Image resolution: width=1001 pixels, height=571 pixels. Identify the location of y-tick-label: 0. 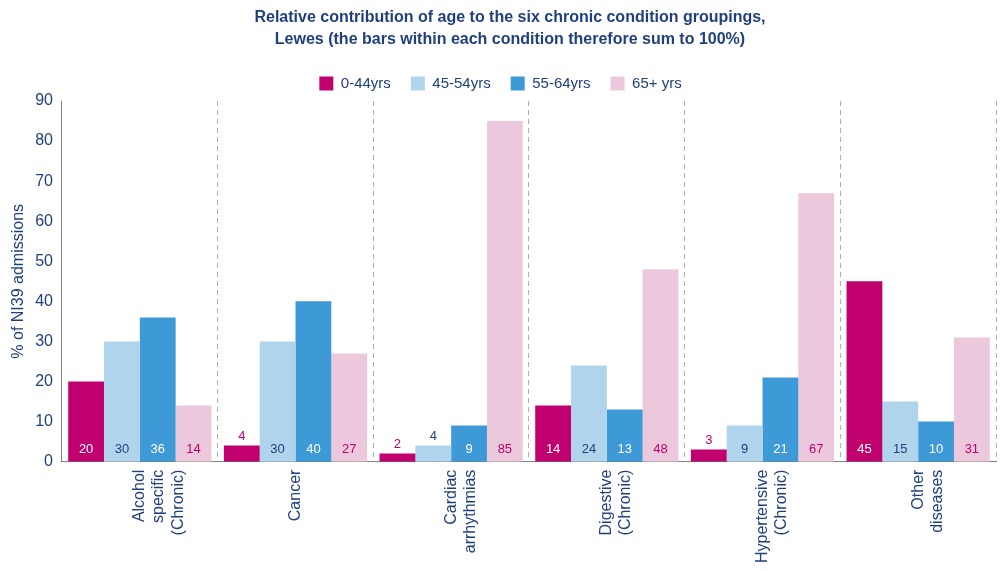
(49, 461).